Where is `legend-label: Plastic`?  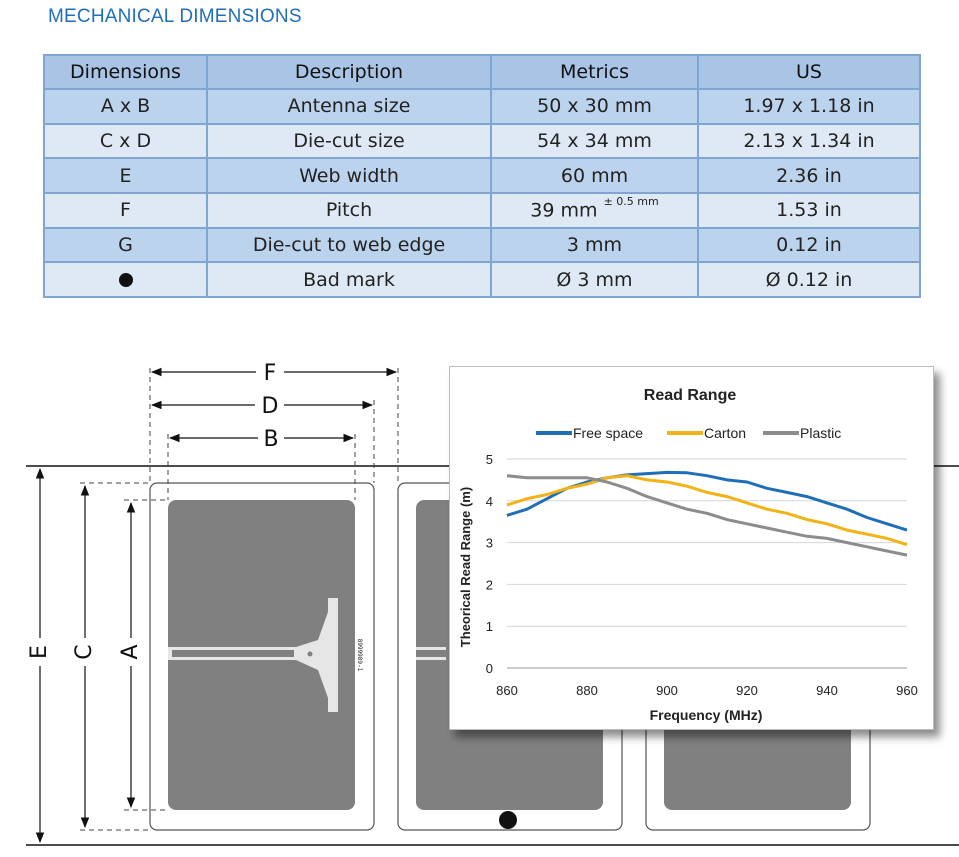
legend-label: Plastic is located at coordinates (820, 433).